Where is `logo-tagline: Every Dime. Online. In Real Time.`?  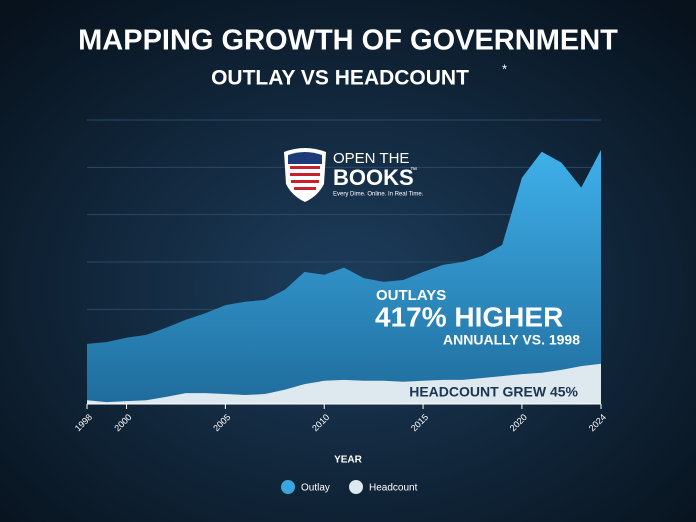 logo-tagline: Every Dime. Online. In Real Time. is located at coordinates (378, 195).